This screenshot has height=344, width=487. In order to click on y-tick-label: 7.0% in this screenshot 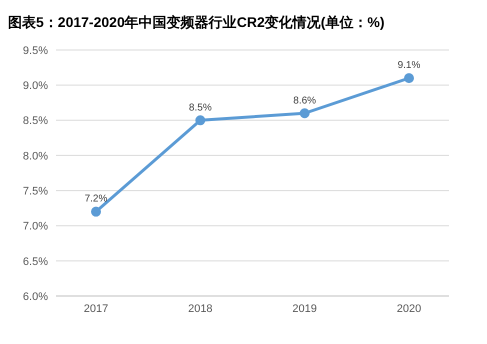, I will do `click(35, 226)`.